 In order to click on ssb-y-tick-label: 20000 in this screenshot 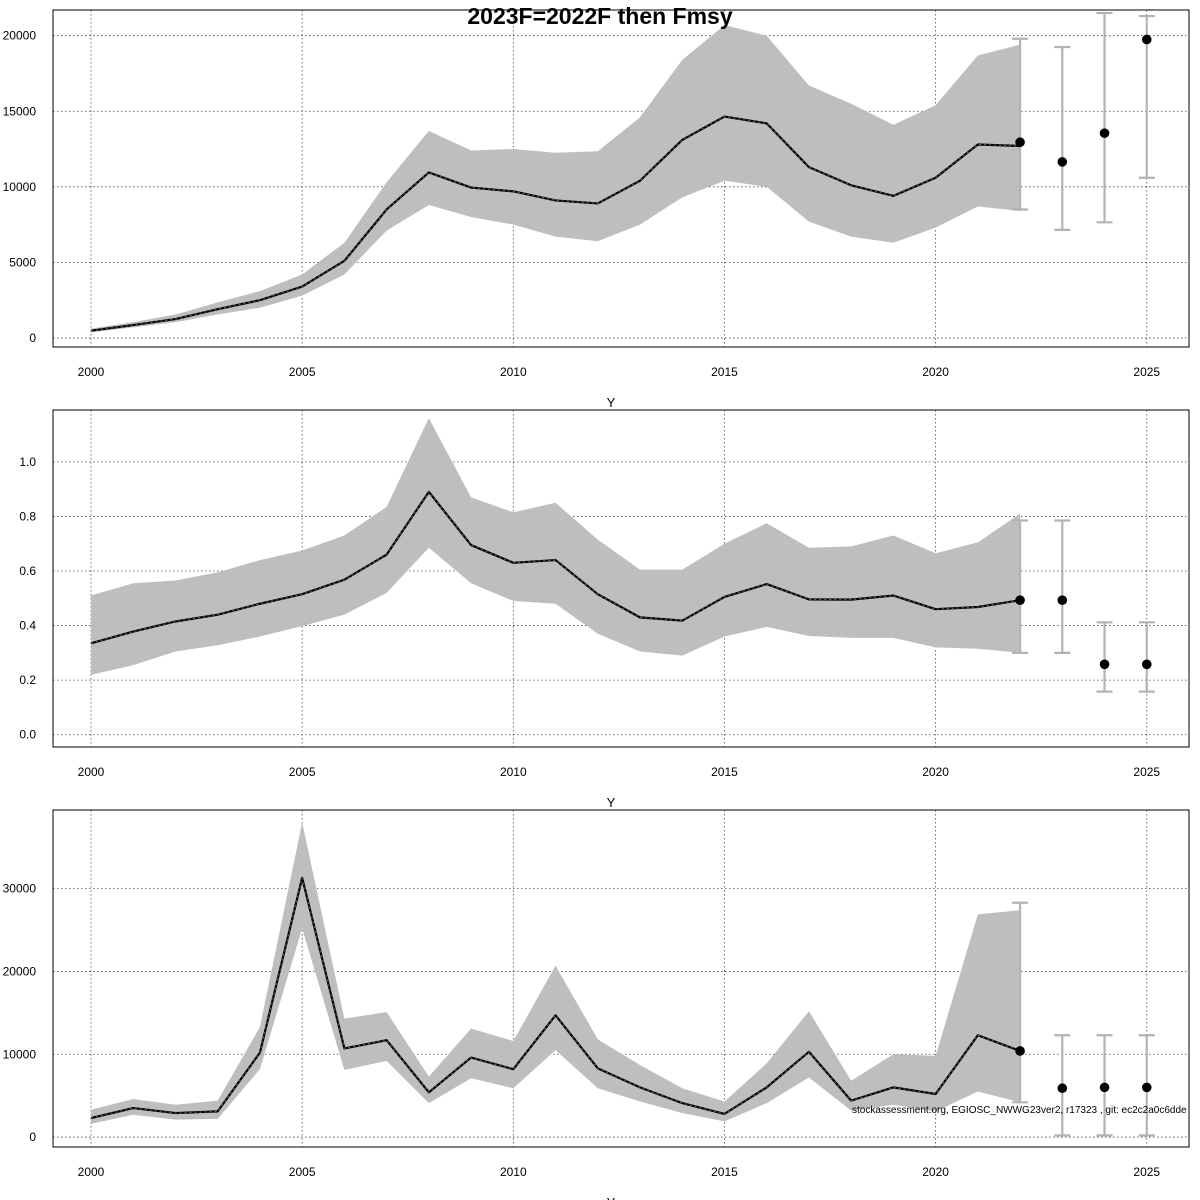, I will do `click(20, 36)`.